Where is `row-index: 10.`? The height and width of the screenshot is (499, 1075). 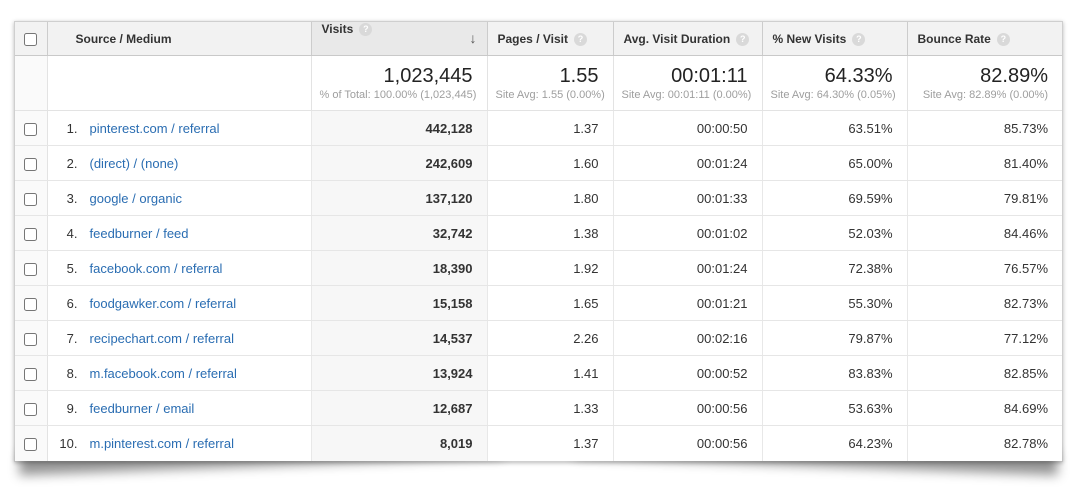 row-index: 10. is located at coordinates (68, 443).